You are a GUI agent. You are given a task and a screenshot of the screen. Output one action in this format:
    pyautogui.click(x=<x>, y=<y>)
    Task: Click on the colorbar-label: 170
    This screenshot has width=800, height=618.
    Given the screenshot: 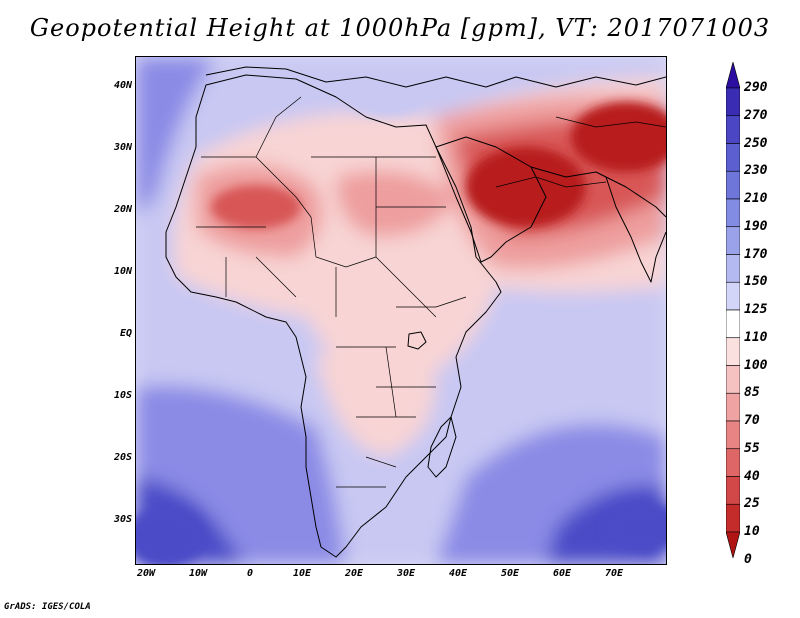 What is the action you would take?
    pyautogui.click(x=756, y=254)
    